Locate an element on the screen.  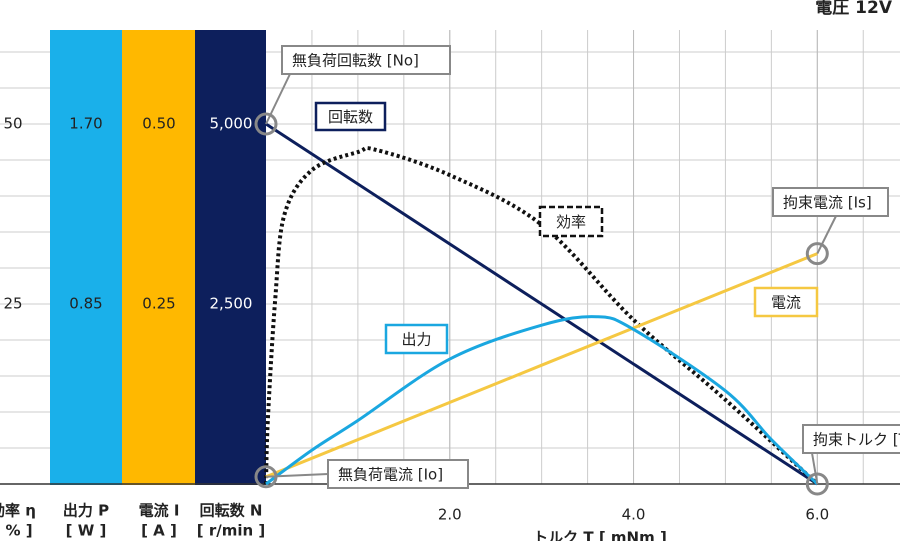
legend-label: 効率 is located at coordinates (571, 222).